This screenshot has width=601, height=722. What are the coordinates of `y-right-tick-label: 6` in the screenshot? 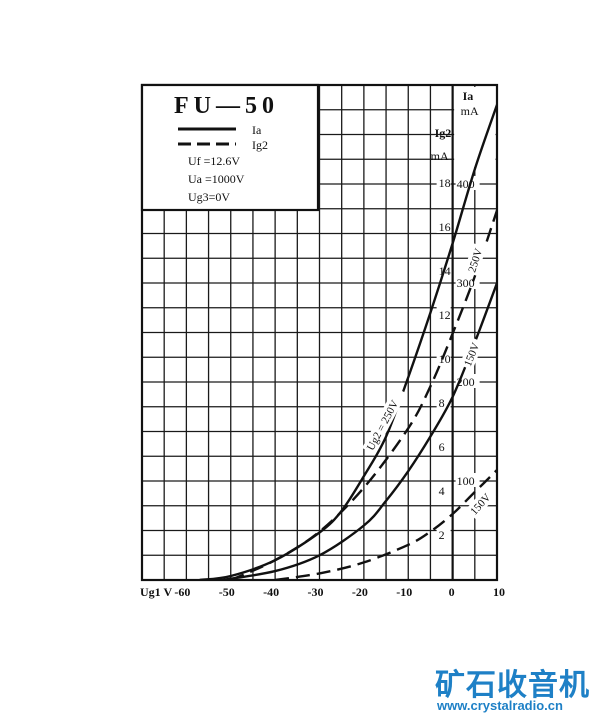 It's located at (442, 447).